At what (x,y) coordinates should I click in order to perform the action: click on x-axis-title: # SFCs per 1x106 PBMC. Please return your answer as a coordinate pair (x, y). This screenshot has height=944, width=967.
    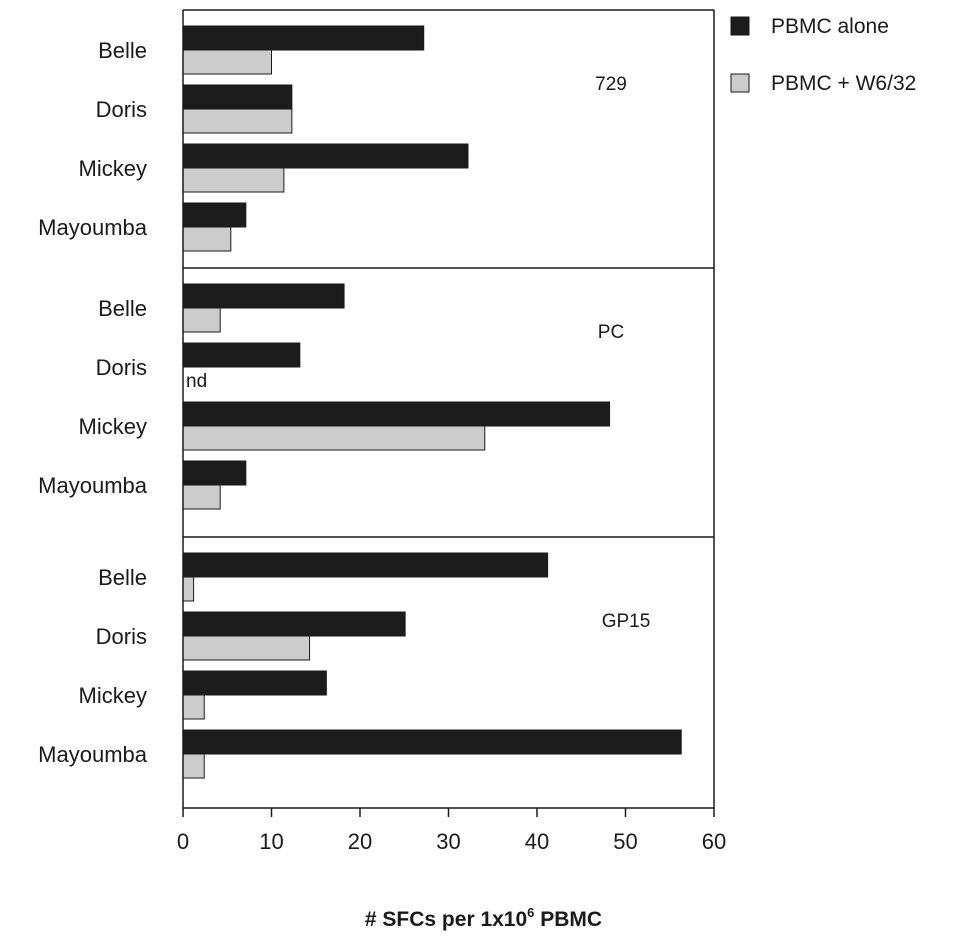
    Looking at the image, I should click on (483, 918).